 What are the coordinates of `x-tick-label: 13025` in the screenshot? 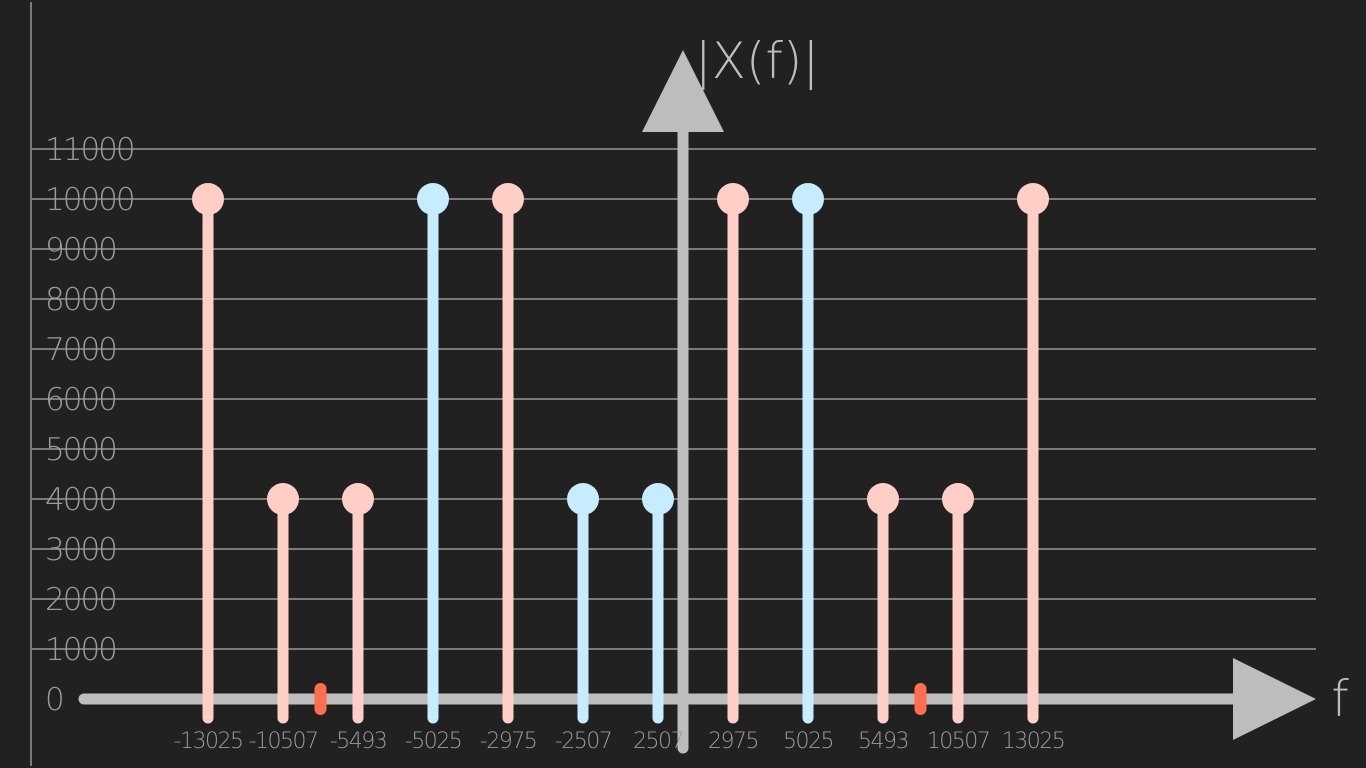 It's located at (1033, 741).